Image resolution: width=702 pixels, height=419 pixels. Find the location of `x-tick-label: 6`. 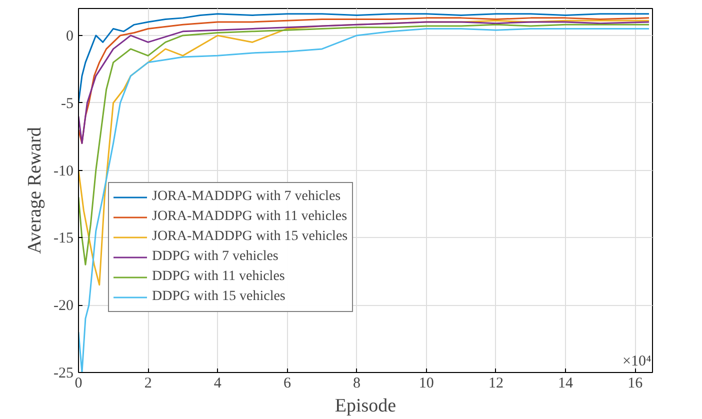

x-tick-label: 6 is located at coordinates (287, 384).